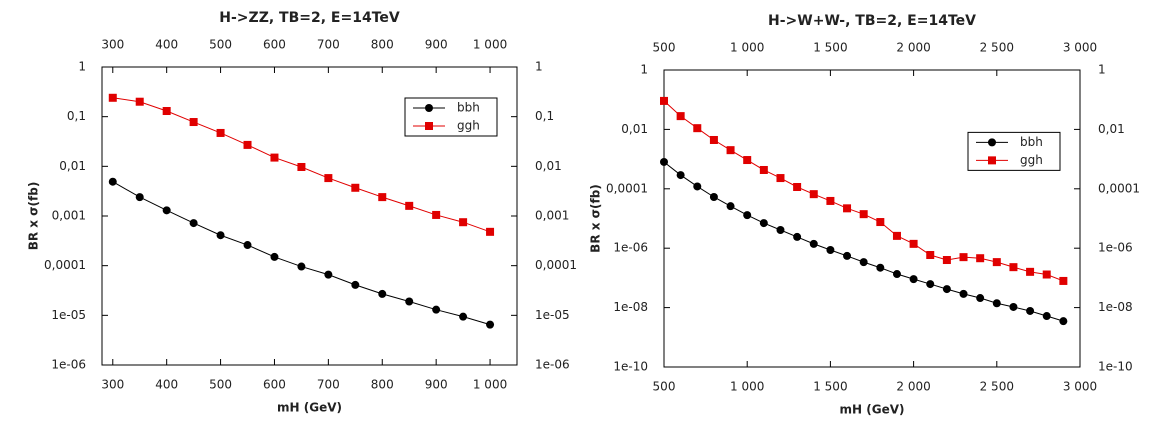 The image size is (1150, 440). I want to click on x-tick-label-top: 400, so click(166, 45).